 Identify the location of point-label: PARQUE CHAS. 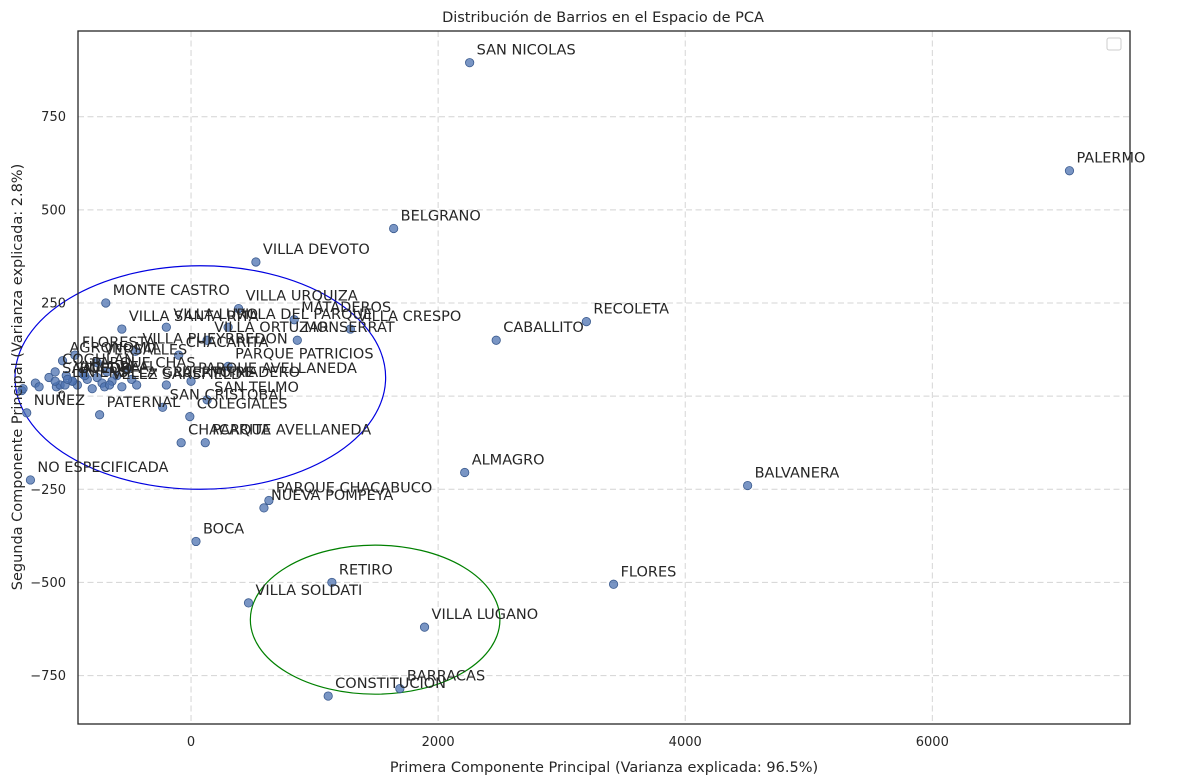
(144, 364).